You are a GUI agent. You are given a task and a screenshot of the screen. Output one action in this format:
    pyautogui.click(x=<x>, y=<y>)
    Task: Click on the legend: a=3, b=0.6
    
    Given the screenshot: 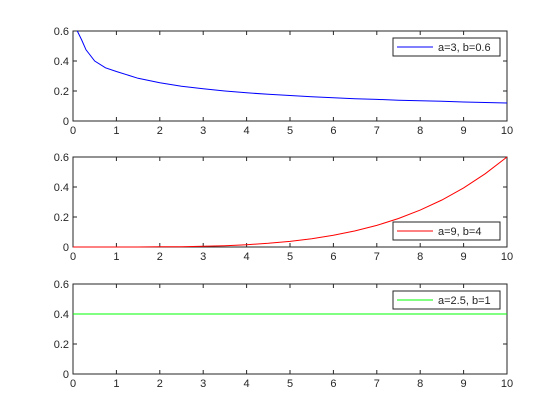 What is the action you would take?
    pyautogui.click(x=446, y=47)
    